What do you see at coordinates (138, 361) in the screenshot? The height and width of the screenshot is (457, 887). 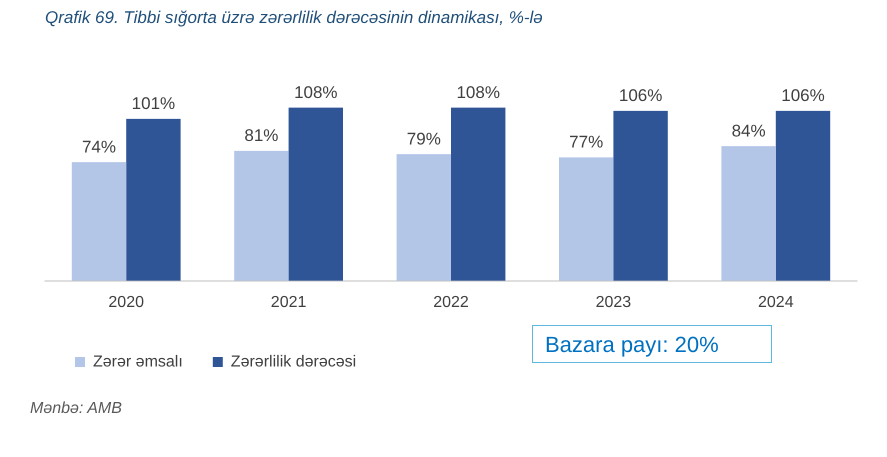 I see `legend-label: Zərər əmsalı` at bounding box center [138, 361].